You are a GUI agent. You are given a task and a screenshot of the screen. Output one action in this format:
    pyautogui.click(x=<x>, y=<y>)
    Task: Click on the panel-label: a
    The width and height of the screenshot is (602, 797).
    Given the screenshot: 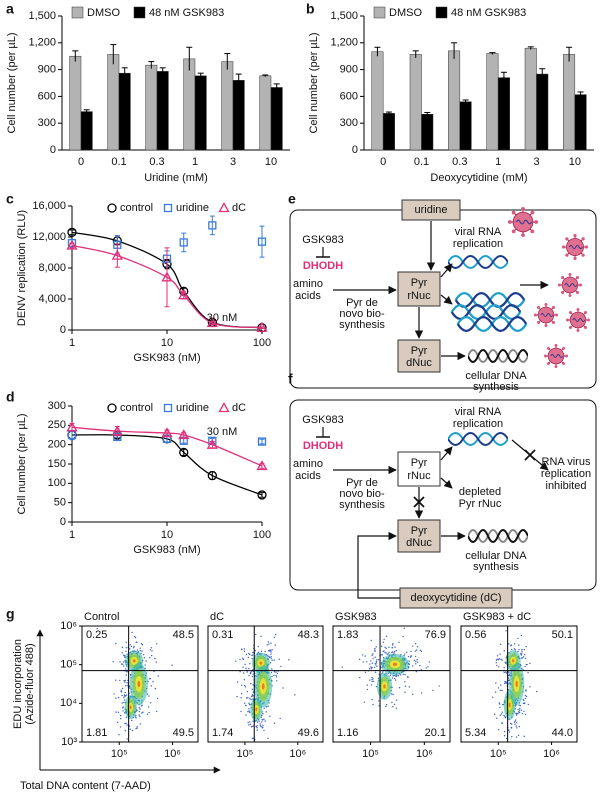 What is the action you would take?
    pyautogui.click(x=10, y=9)
    